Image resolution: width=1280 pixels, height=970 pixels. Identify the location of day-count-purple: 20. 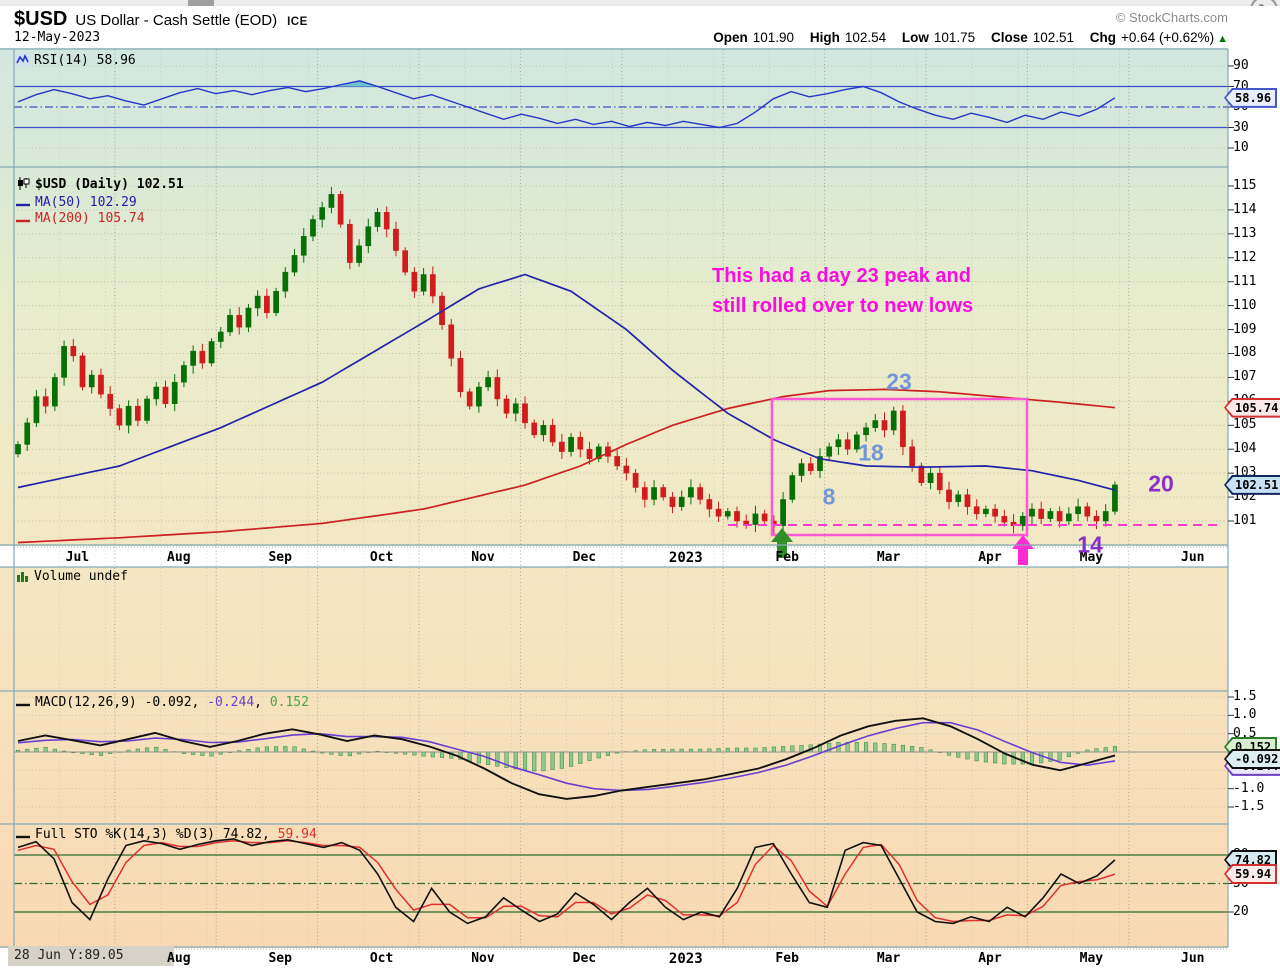
(1161, 483).